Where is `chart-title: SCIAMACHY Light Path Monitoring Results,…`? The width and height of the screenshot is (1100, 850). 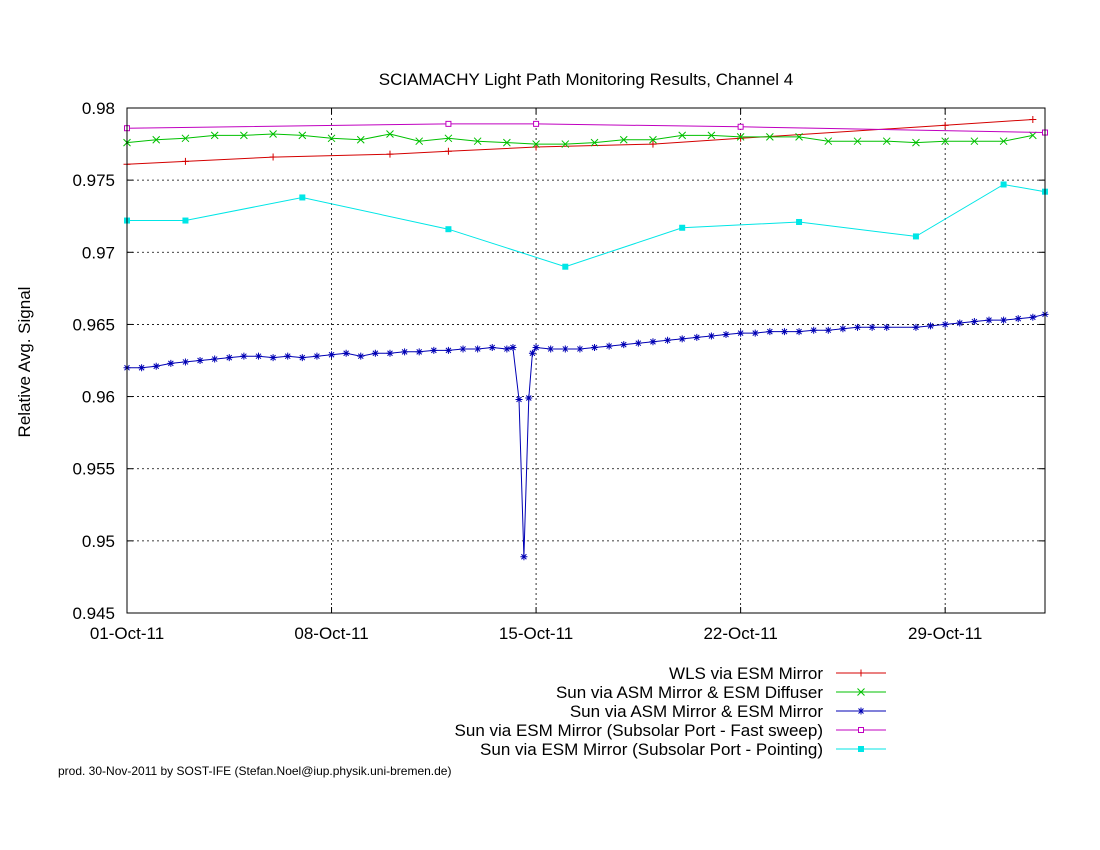
chart-title: SCIAMACHY Light Path Monitoring Results,… is located at coordinates (586, 79).